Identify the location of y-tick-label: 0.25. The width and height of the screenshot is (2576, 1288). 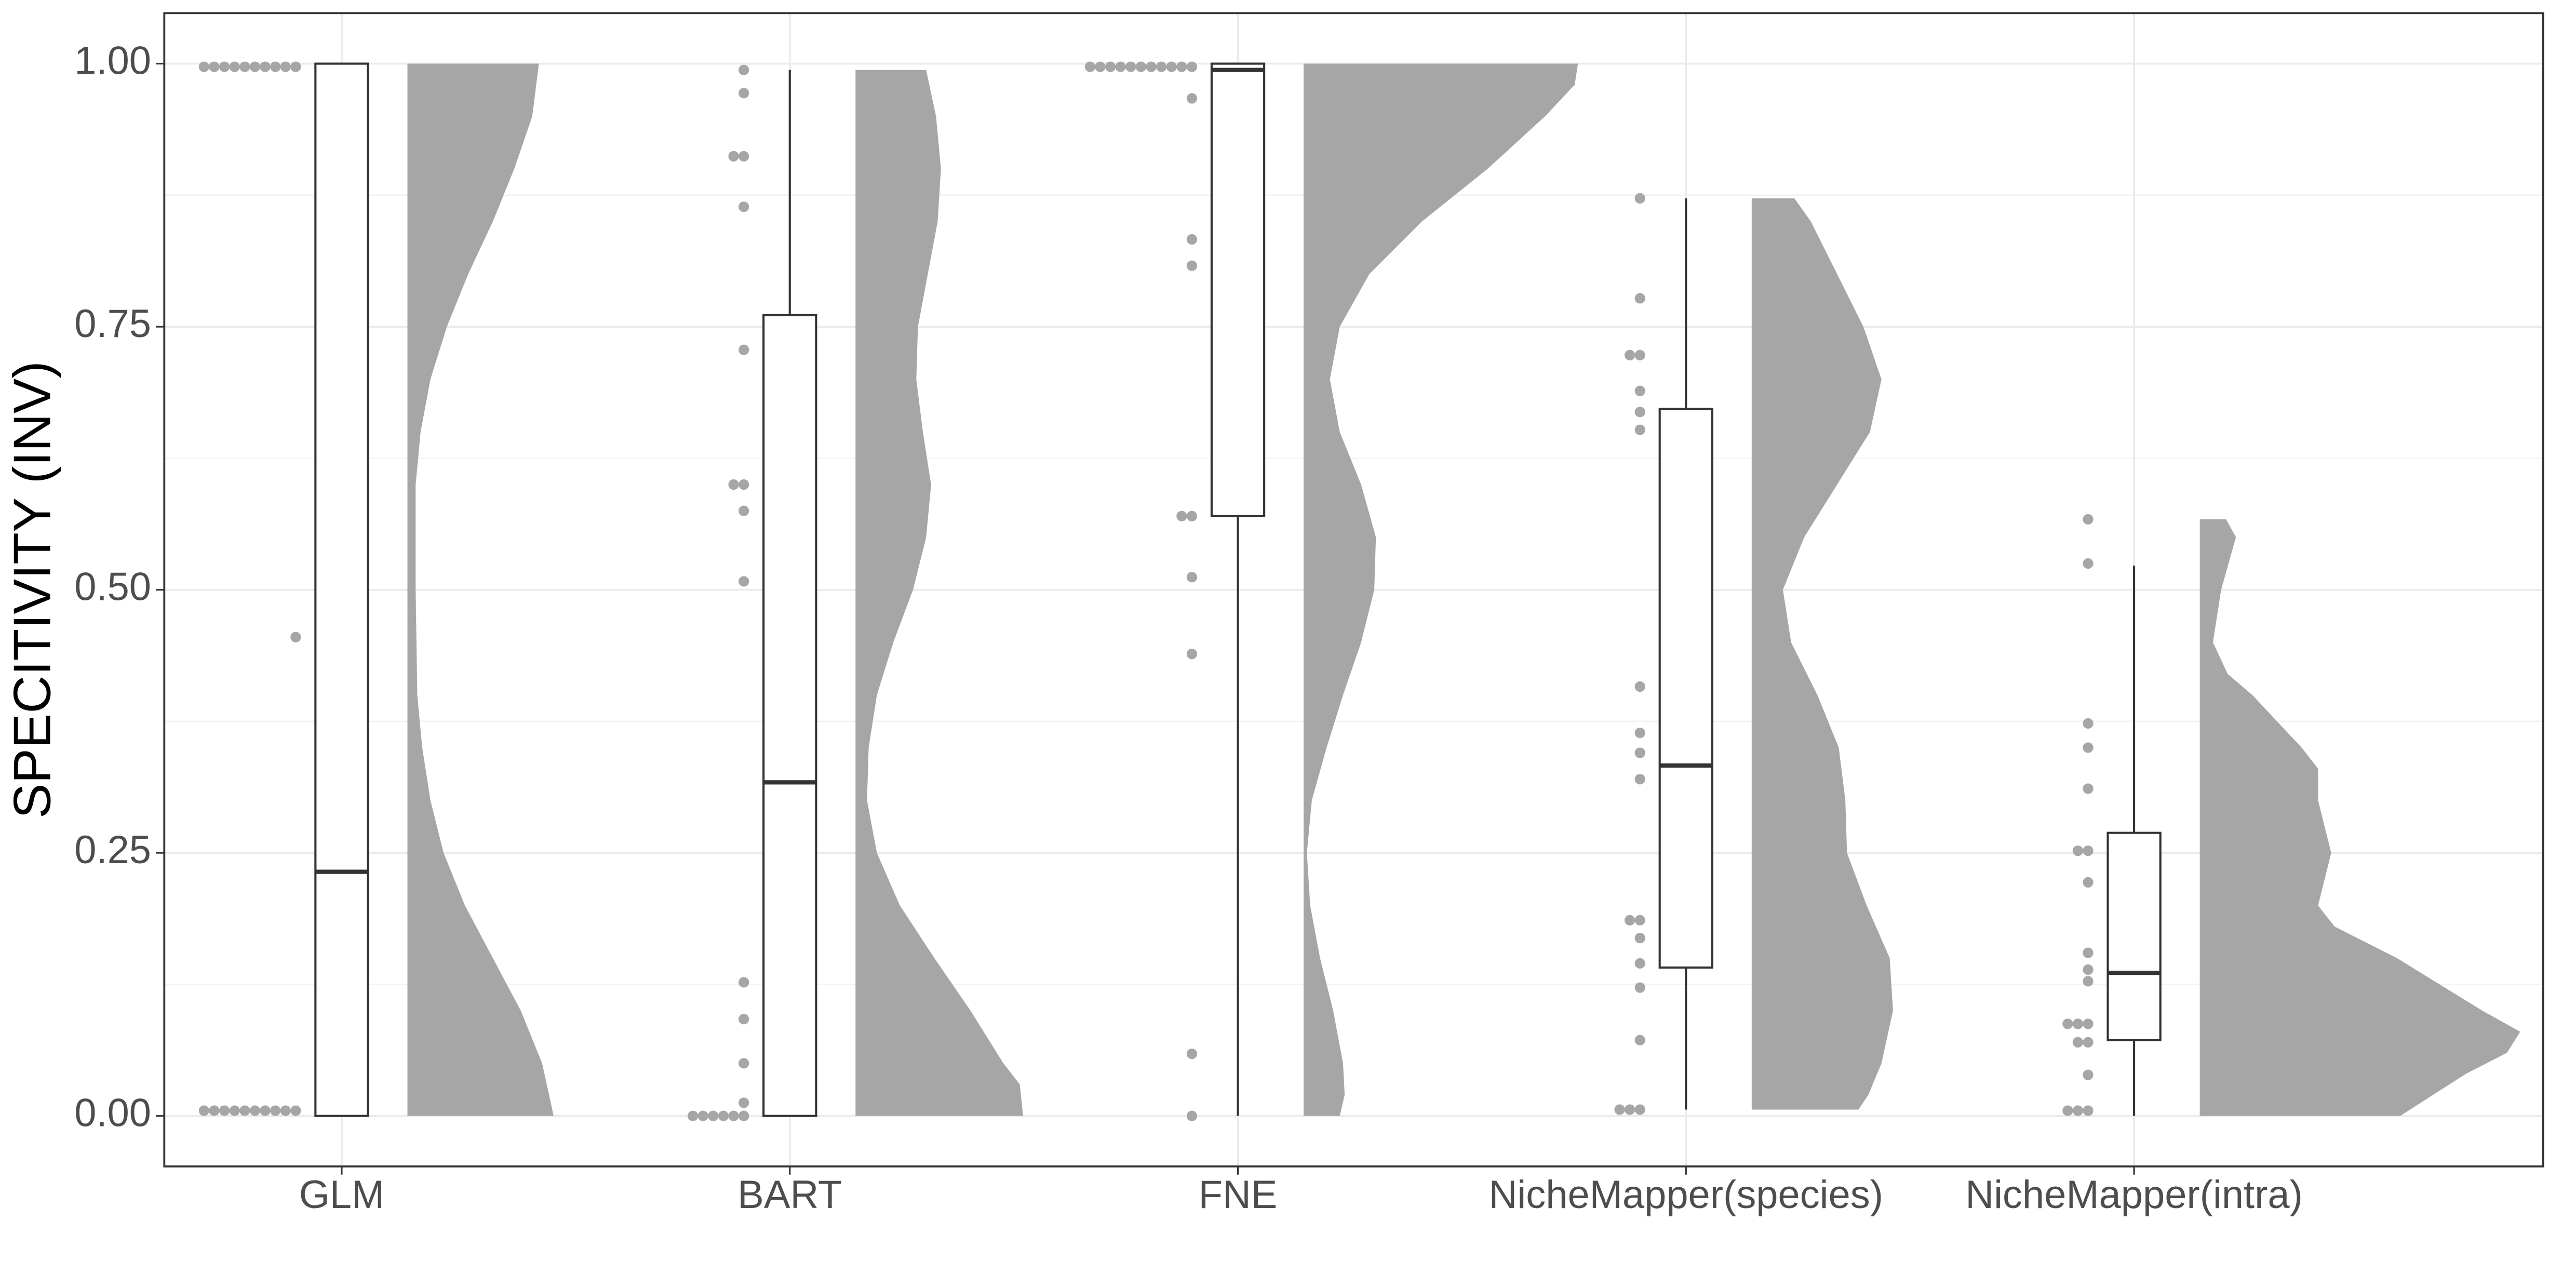
(113, 850).